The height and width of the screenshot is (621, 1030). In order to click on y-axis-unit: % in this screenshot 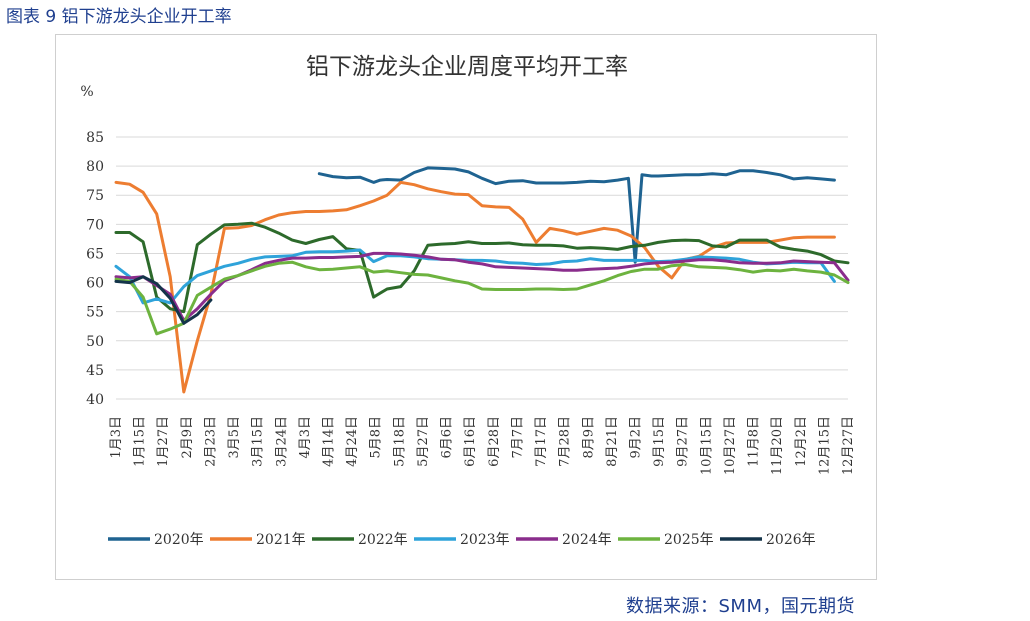, I will do `click(86, 92)`.